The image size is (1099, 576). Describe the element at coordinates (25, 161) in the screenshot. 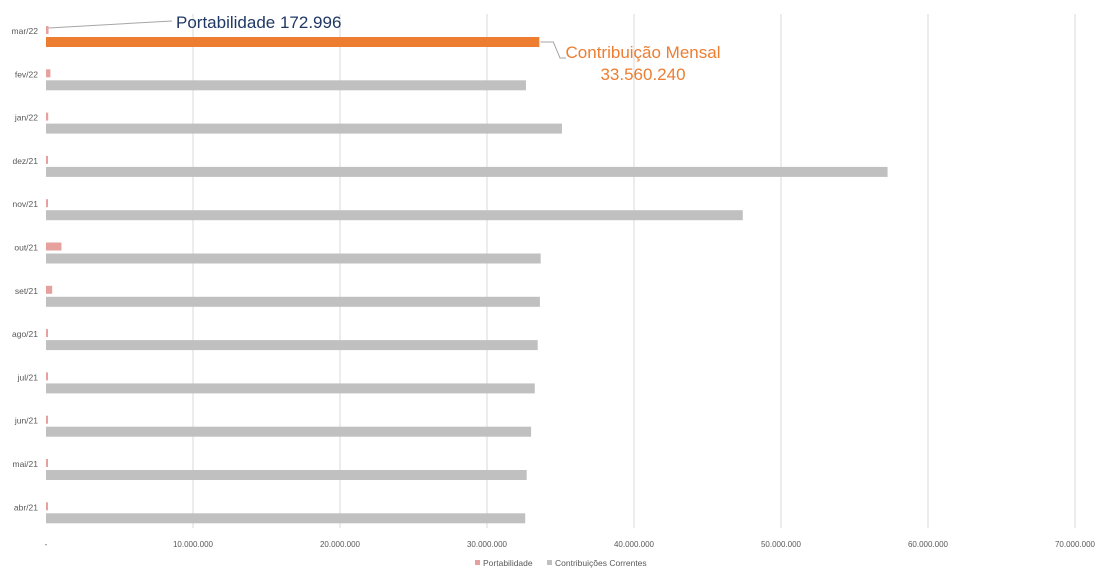

I see `y-tick-label: dez/21` at that location.